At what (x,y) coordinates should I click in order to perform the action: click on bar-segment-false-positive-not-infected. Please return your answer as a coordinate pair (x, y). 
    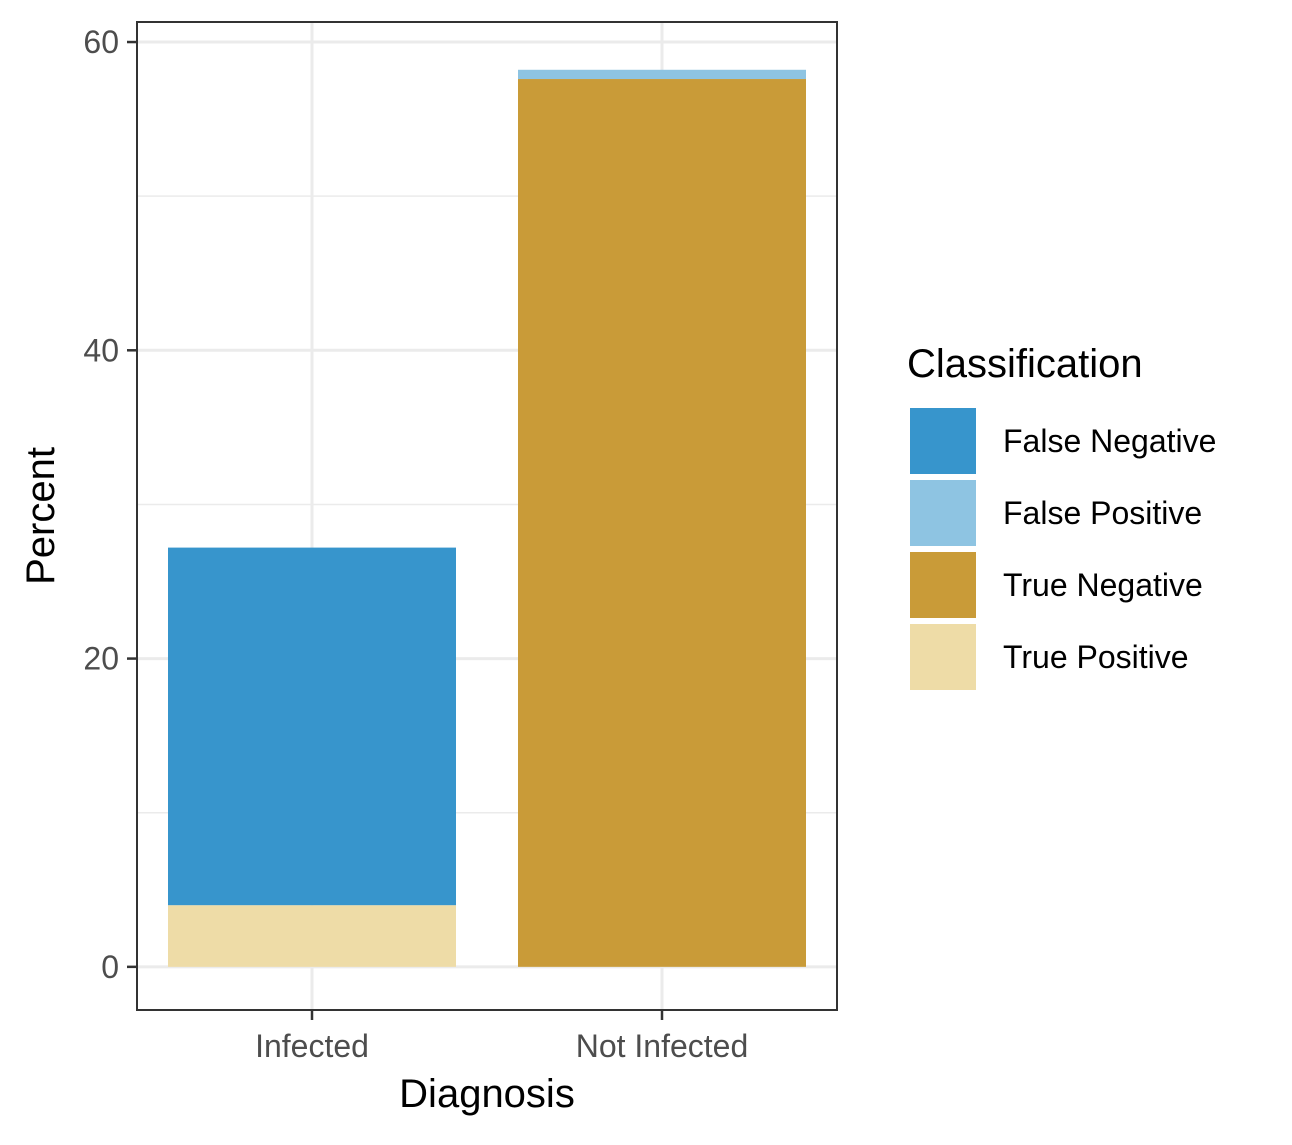
    Looking at the image, I should click on (662, 74).